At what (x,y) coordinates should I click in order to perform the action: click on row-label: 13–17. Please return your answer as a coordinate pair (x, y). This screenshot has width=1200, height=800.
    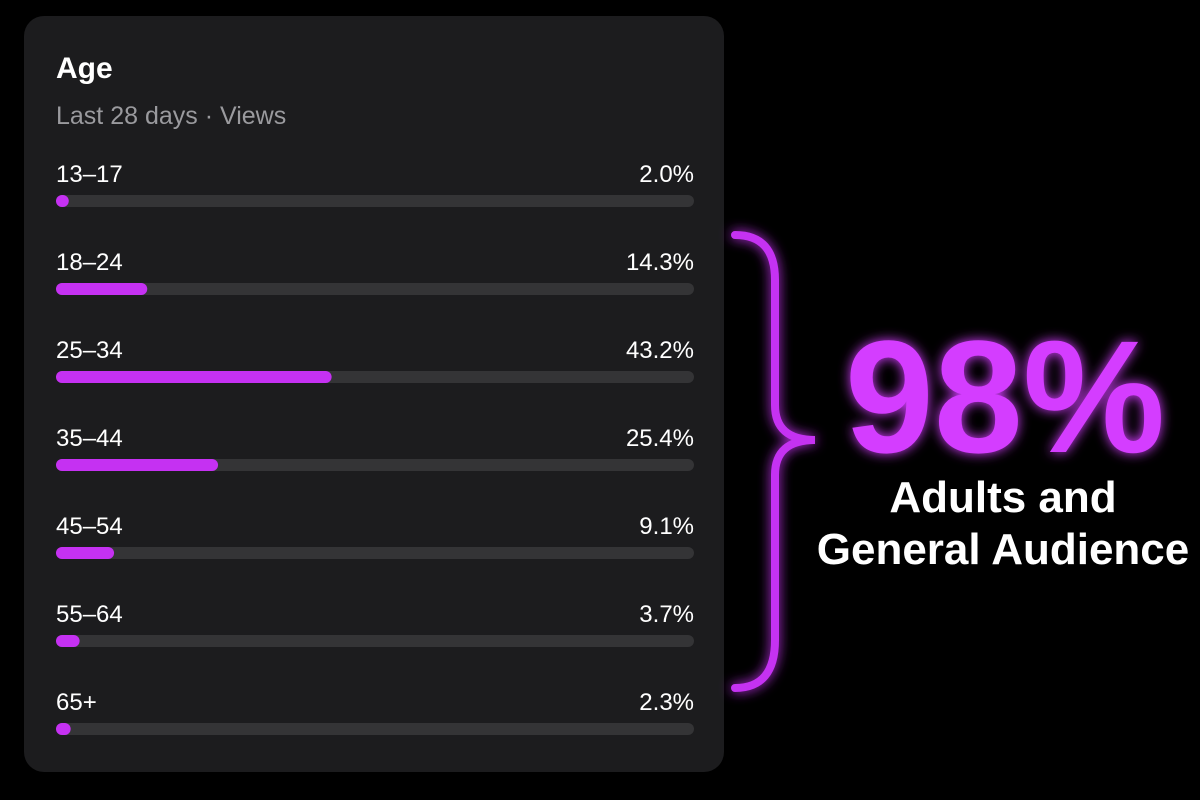
    Looking at the image, I should click on (89, 174).